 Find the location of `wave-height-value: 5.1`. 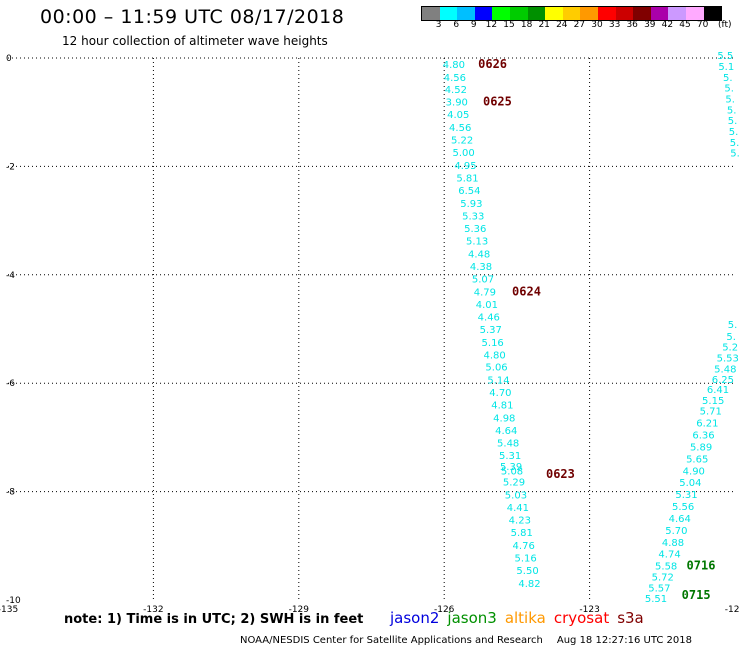

wave-height-value: 5.1 is located at coordinates (726, 67).